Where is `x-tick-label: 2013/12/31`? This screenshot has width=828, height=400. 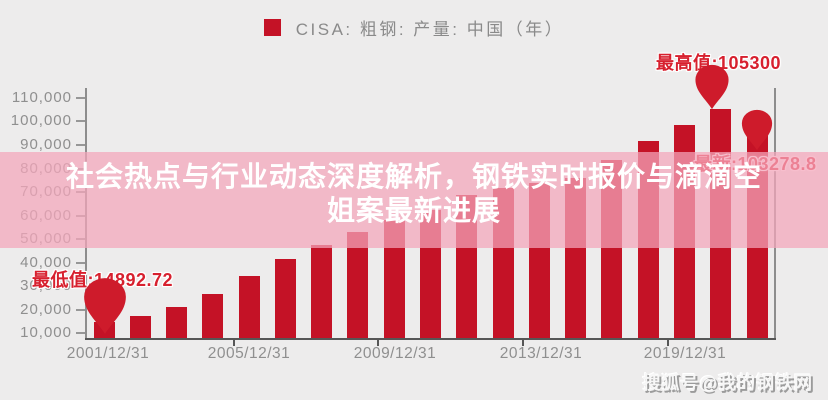 x-tick-label: 2013/12/31 is located at coordinates (541, 353).